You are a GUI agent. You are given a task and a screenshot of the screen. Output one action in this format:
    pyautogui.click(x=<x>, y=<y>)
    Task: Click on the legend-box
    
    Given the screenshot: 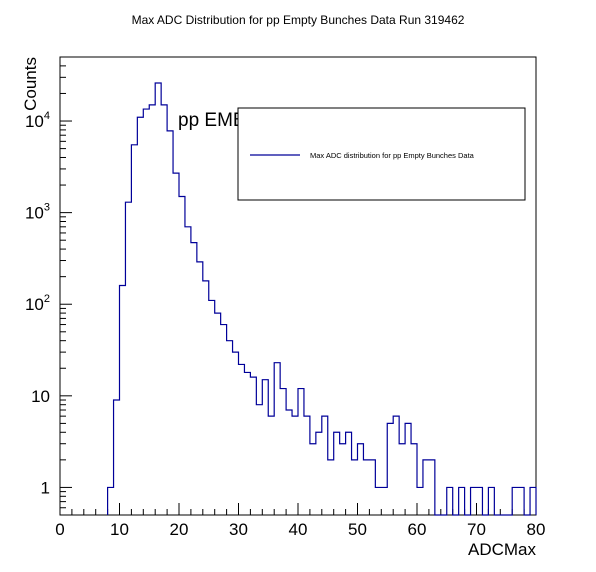 What is the action you would take?
    pyautogui.click(x=381, y=154)
    